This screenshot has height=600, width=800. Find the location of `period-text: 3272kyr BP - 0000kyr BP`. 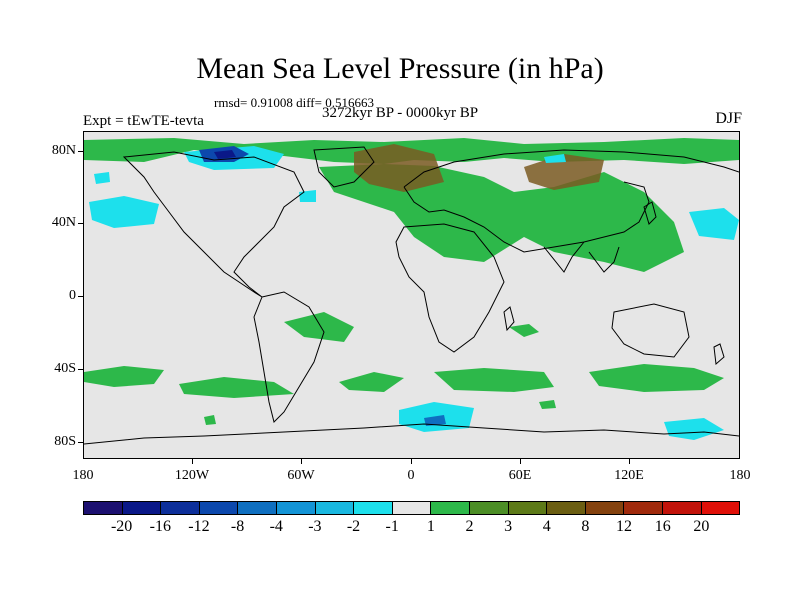

period-text: 3272kyr BP - 0000kyr BP is located at coordinates (400, 113).